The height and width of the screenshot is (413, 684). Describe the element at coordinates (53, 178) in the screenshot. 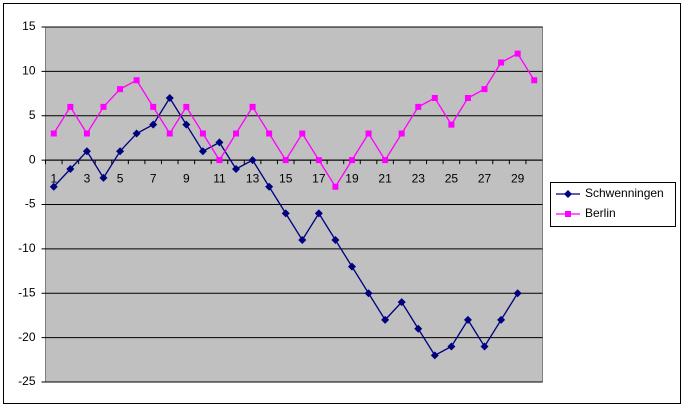

I see `x-tick-label: 1` at that location.